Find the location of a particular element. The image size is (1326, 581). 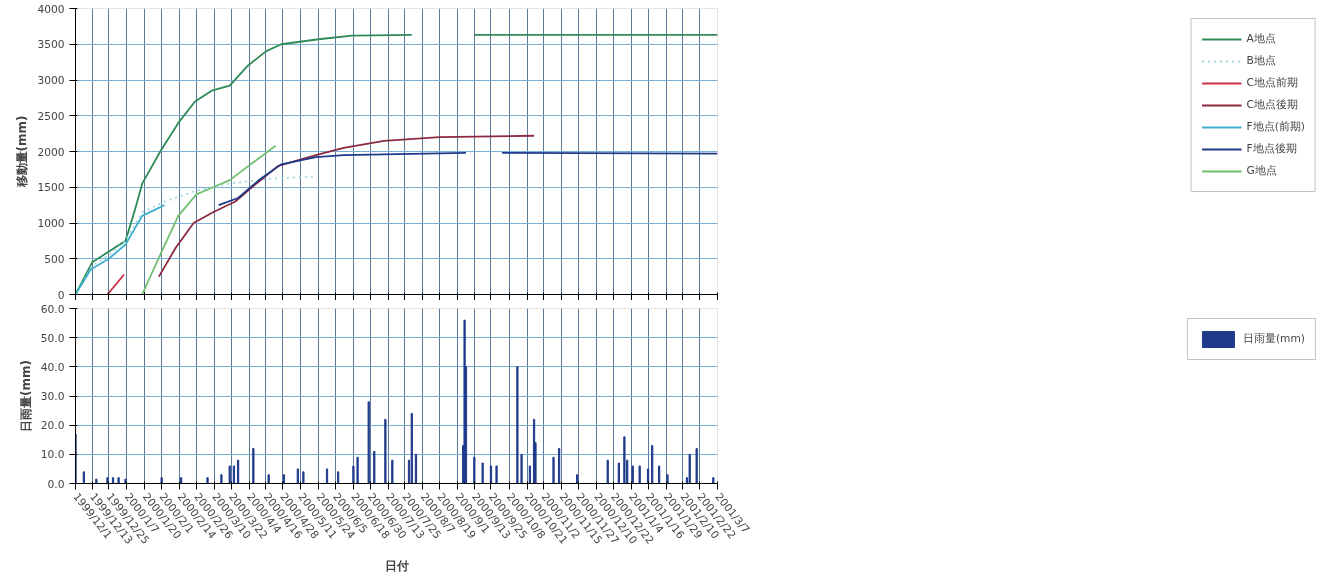

y-axis-title: 日雨量(mm) is located at coordinates (25, 396).